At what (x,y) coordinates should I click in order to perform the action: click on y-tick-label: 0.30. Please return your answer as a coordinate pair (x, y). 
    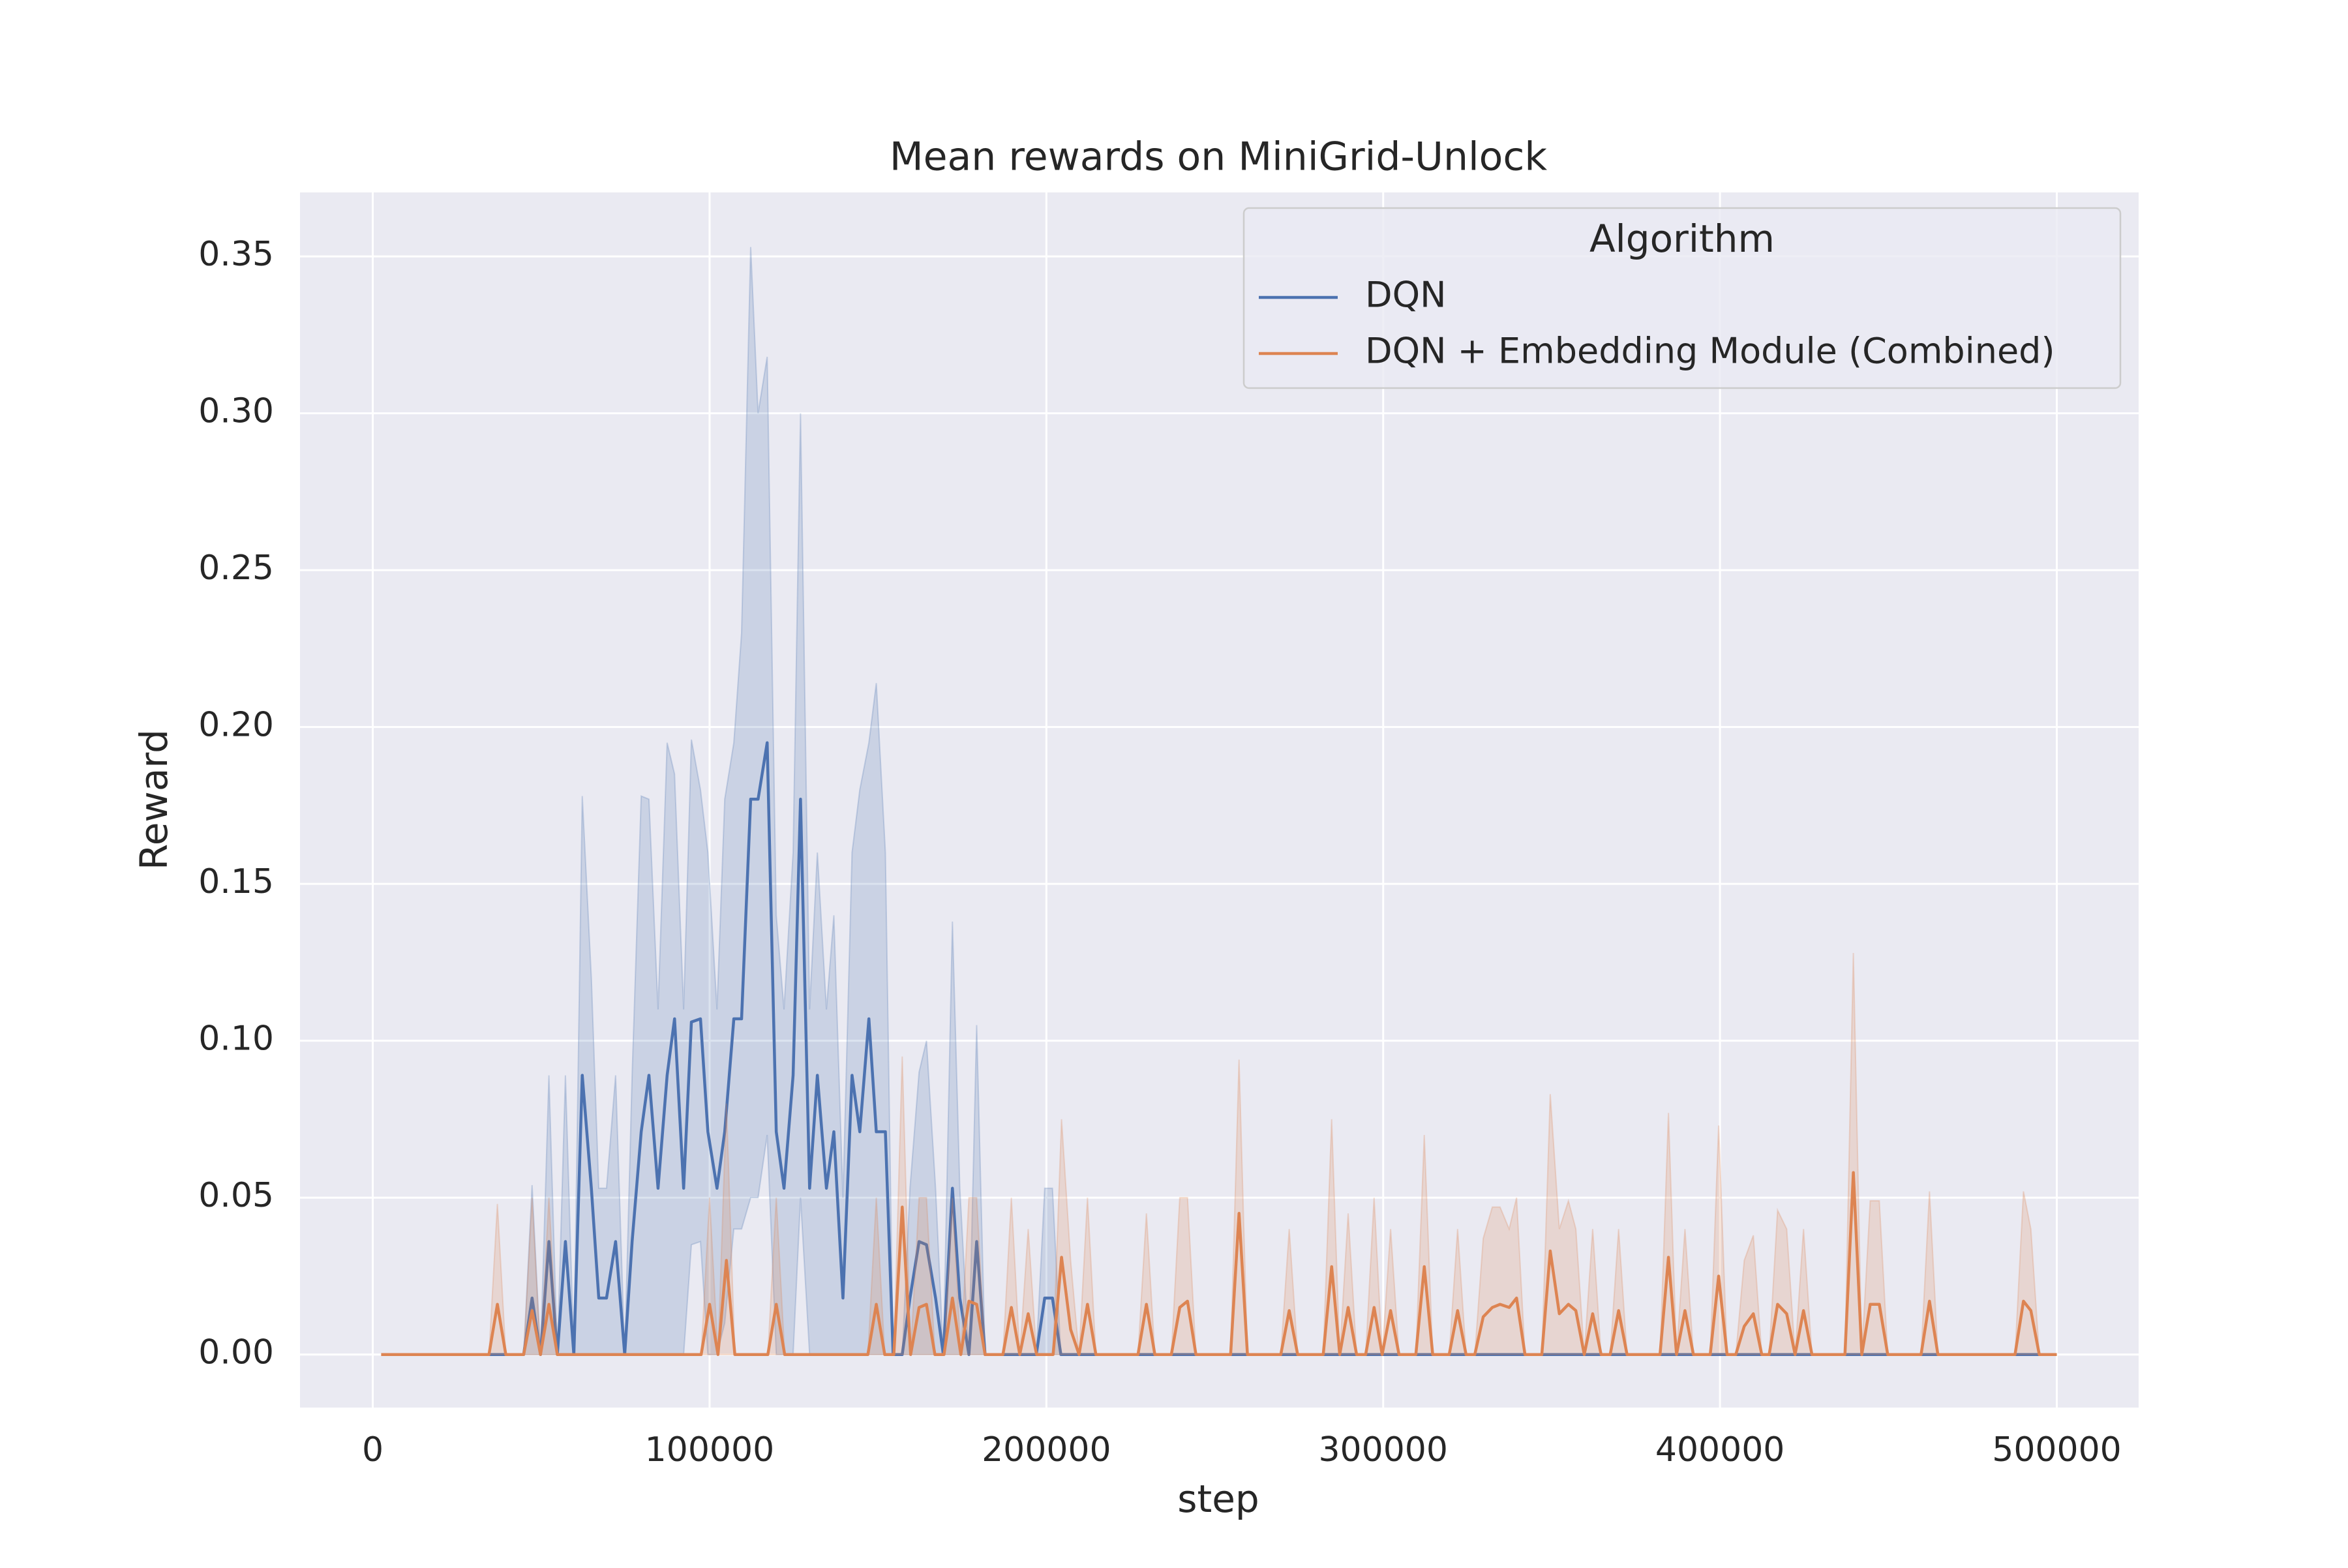
    Looking at the image, I should click on (236, 411).